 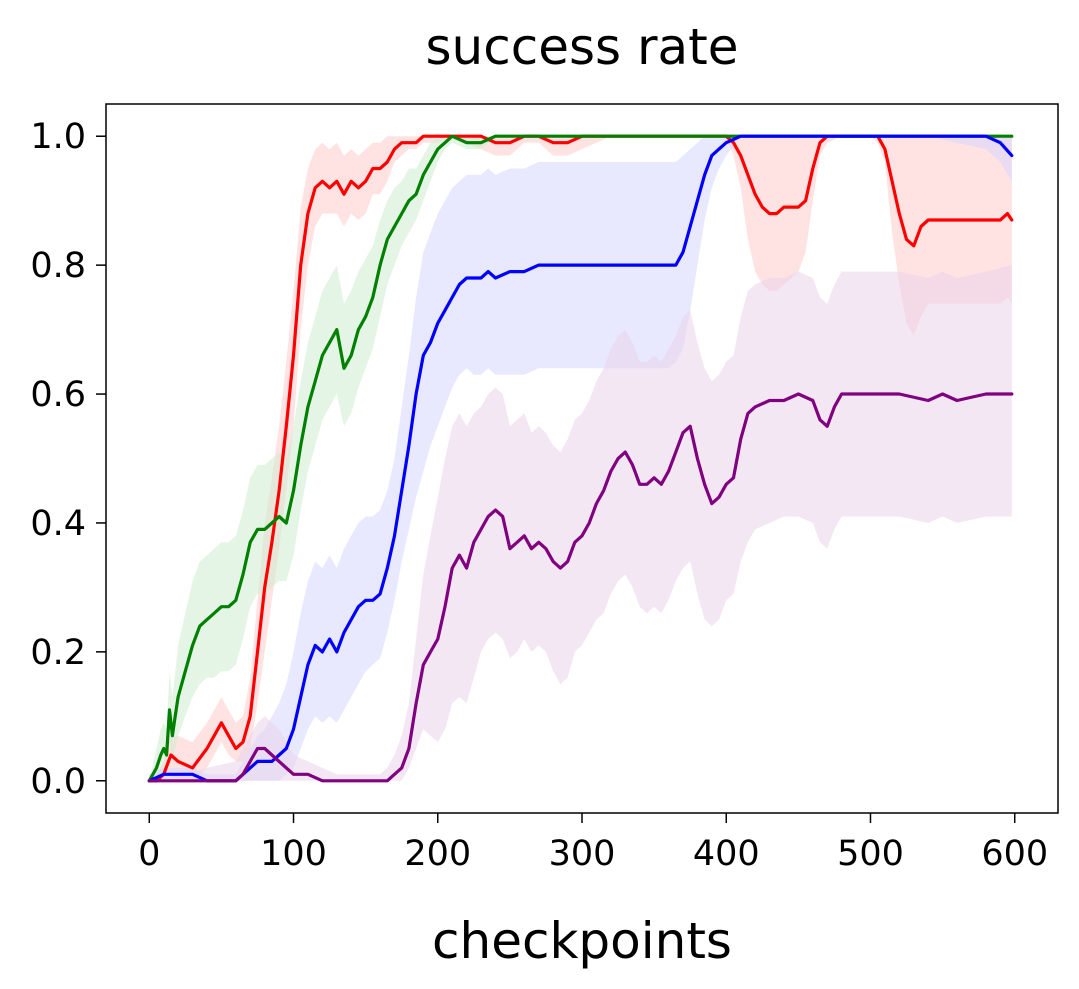 I want to click on x-axis-ticks: 0 100 200 300 400 500 600, so click(x=593, y=843).